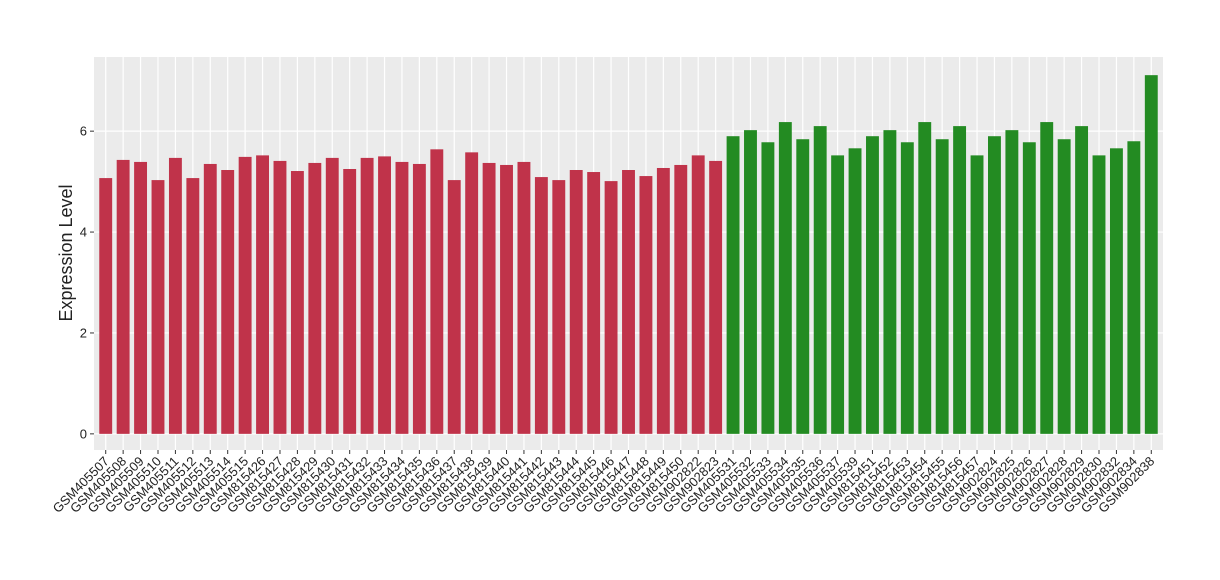 Image resolution: width=1220 pixels, height=580 pixels. What do you see at coordinates (83, 131) in the screenshot?
I see `y-tick-label: 6` at bounding box center [83, 131].